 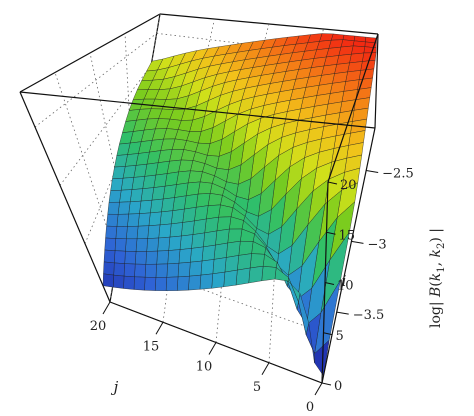 What do you see at coordinates (95, 80) in the screenshot?
I see `wall-grid-line` at bounding box center [95, 80].